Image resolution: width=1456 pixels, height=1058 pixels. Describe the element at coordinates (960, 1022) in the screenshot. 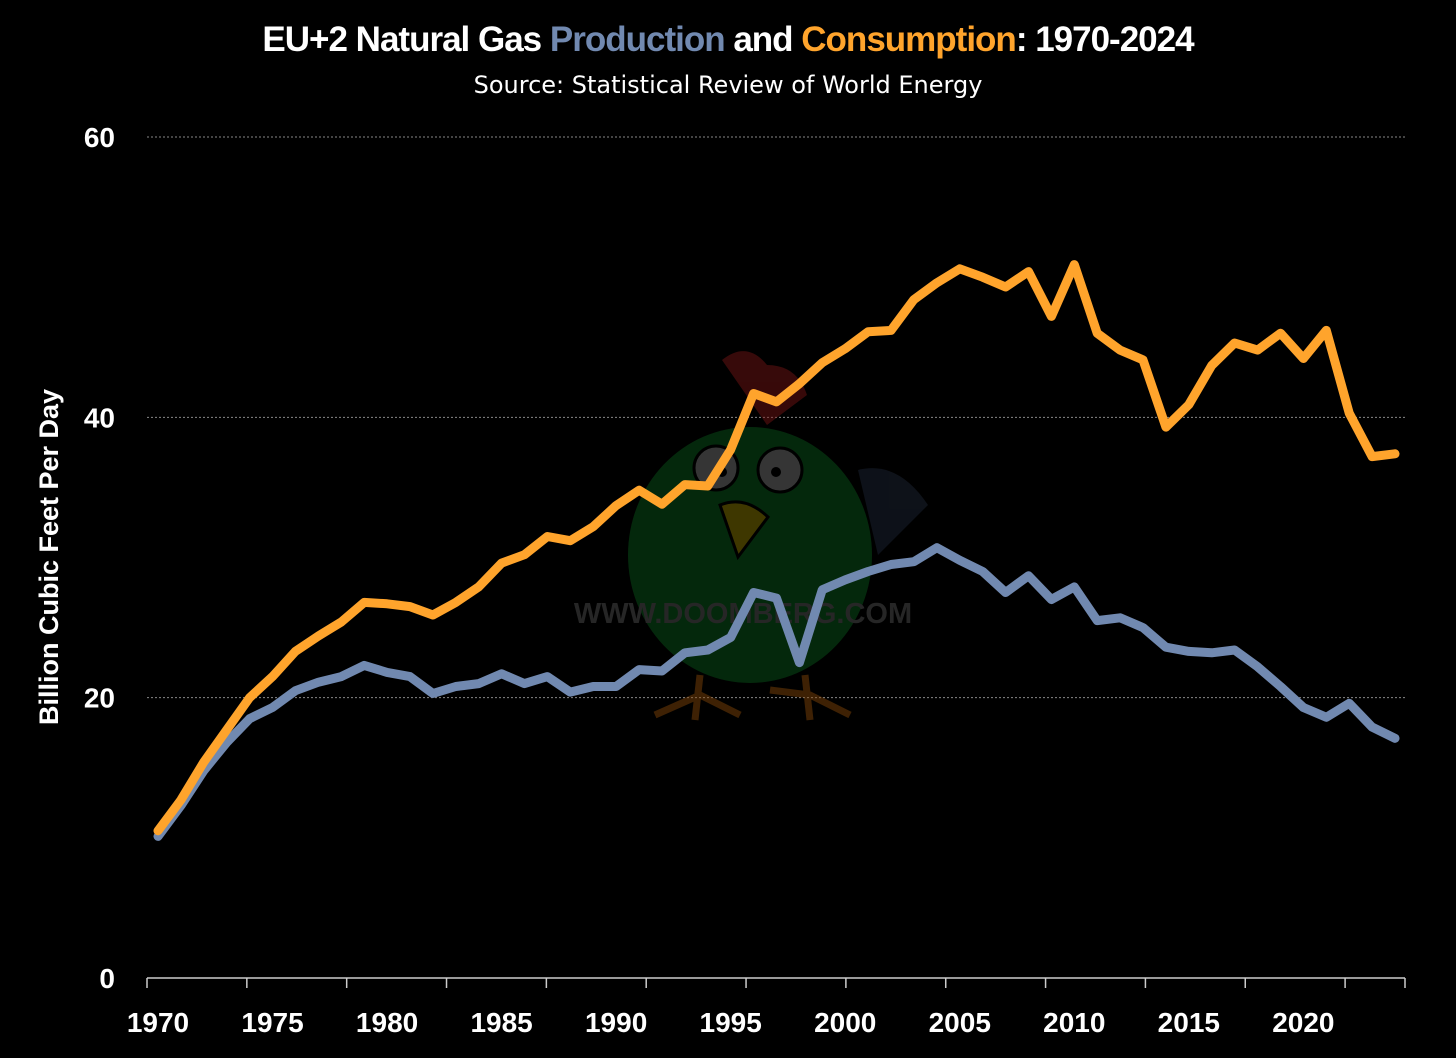

I see `x-tick-label: 2005` at that location.